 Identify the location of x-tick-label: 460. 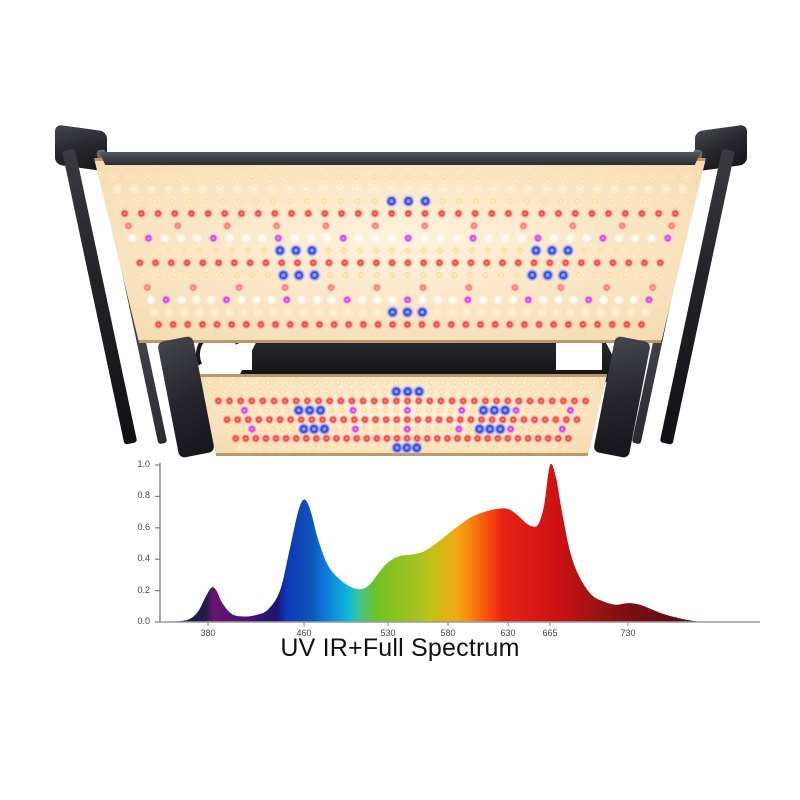
(304, 633).